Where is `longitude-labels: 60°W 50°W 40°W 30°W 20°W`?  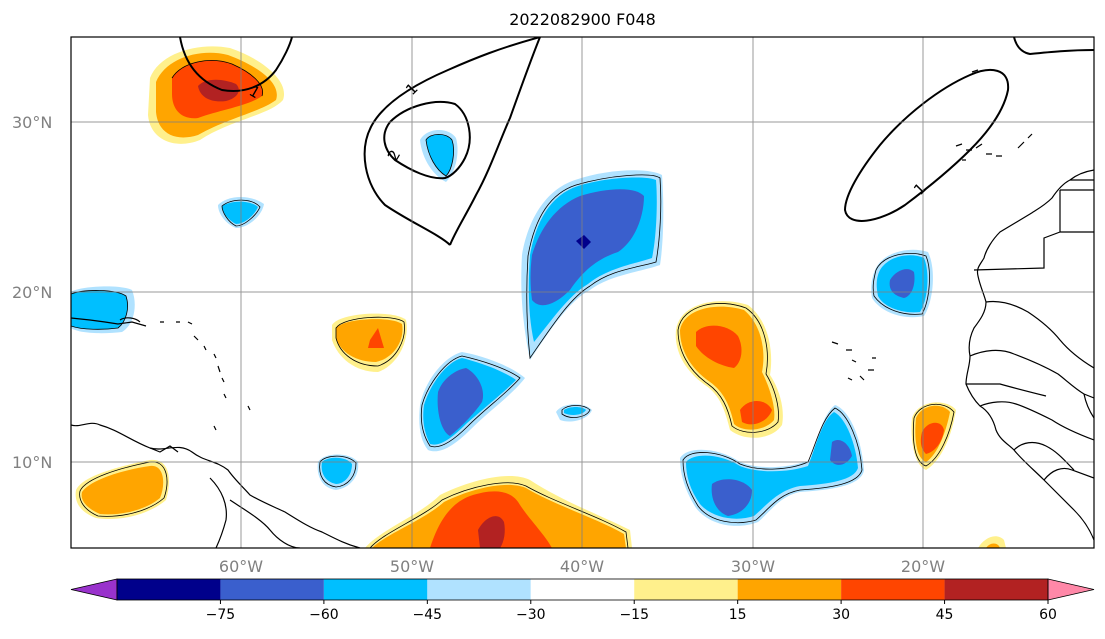 longitude-labels: 60°W 50°W 40°W 30°W 20°W is located at coordinates (582, 566).